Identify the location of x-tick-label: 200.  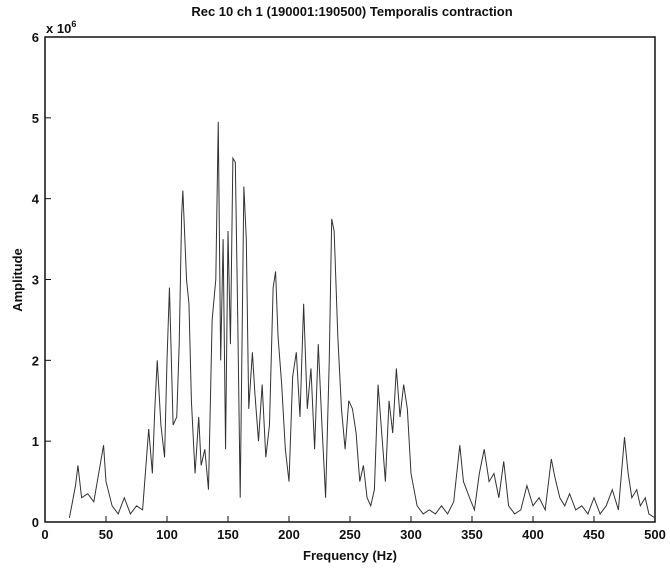
(289, 534).